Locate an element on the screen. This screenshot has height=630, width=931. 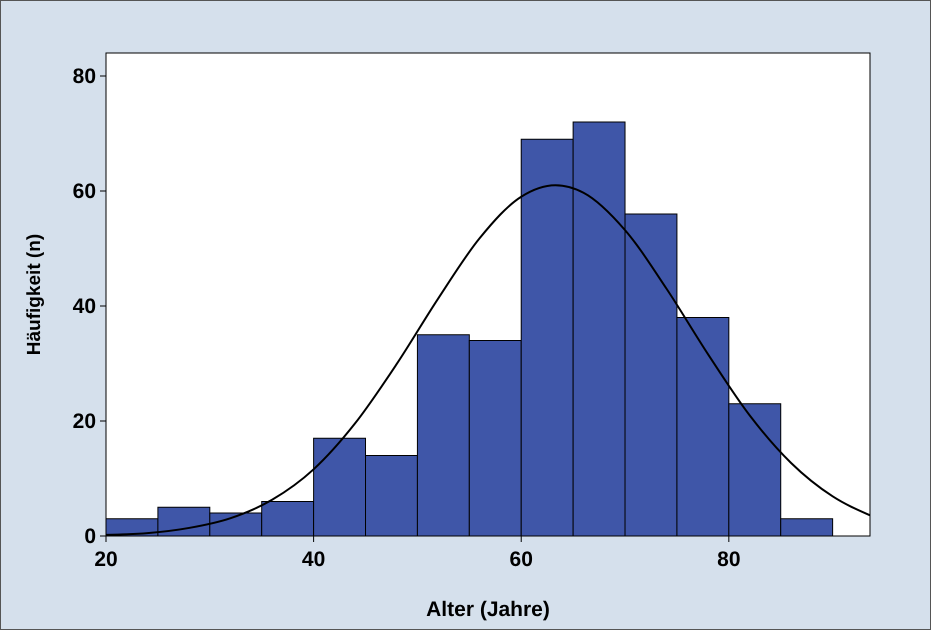
x-tick-label: 40 is located at coordinates (314, 559).